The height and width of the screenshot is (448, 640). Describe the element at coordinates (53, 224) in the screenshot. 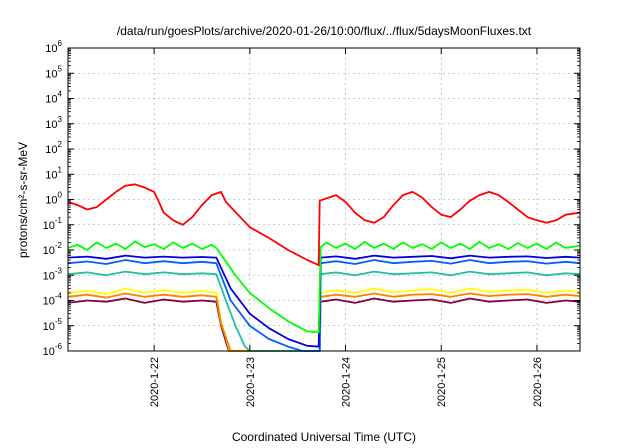

I see `y-tick-label: 10⁻¹` at that location.